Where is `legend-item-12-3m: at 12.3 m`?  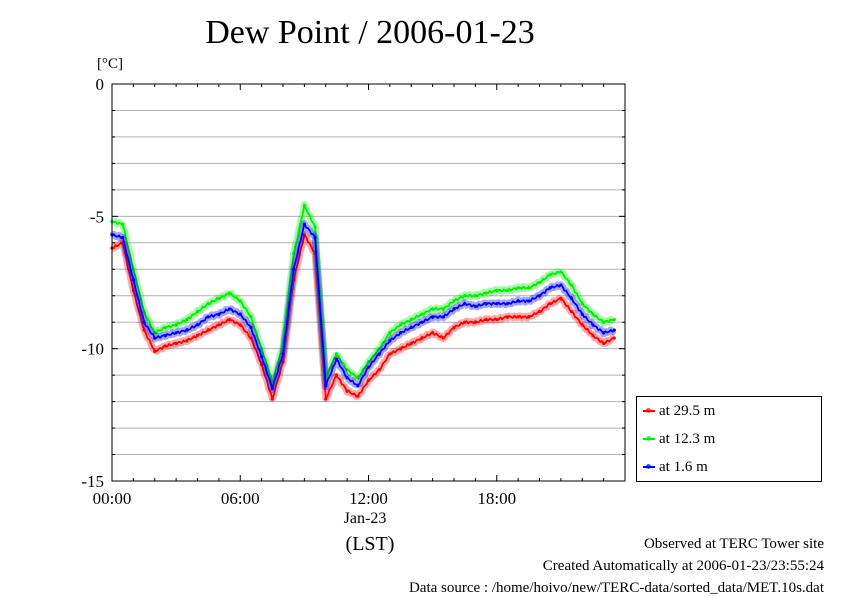 legend-item-12-3m: at 12.3 m is located at coordinates (679, 439).